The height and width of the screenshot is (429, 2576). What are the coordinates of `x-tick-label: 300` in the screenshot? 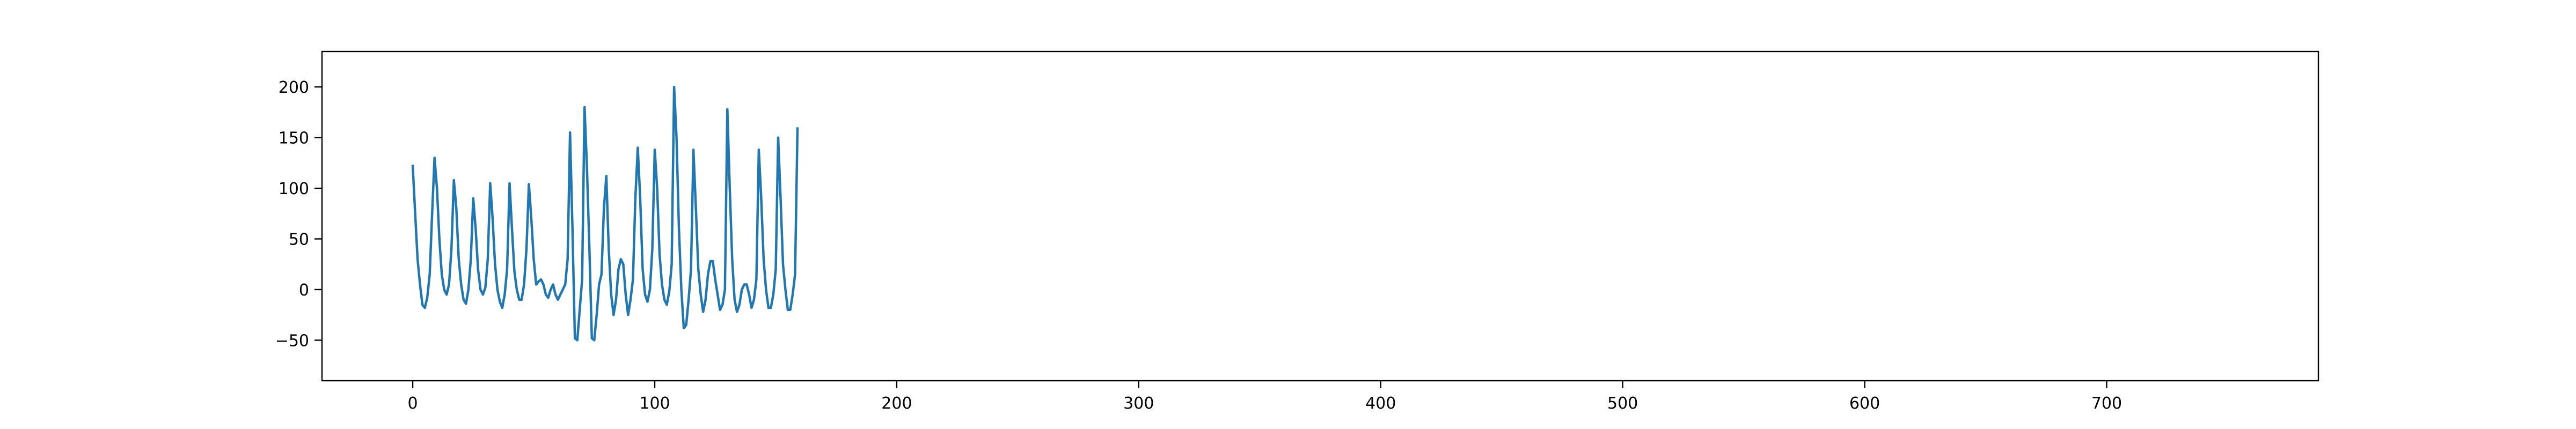 It's located at (1138, 403).